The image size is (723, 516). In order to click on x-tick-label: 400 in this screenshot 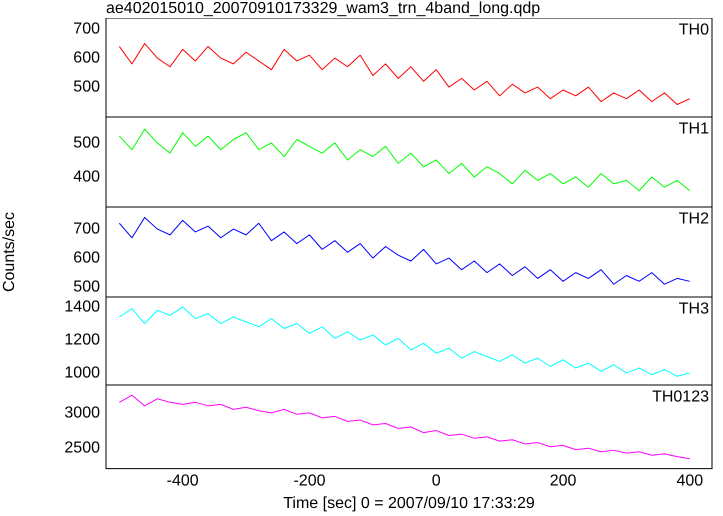, I will do `click(690, 481)`.